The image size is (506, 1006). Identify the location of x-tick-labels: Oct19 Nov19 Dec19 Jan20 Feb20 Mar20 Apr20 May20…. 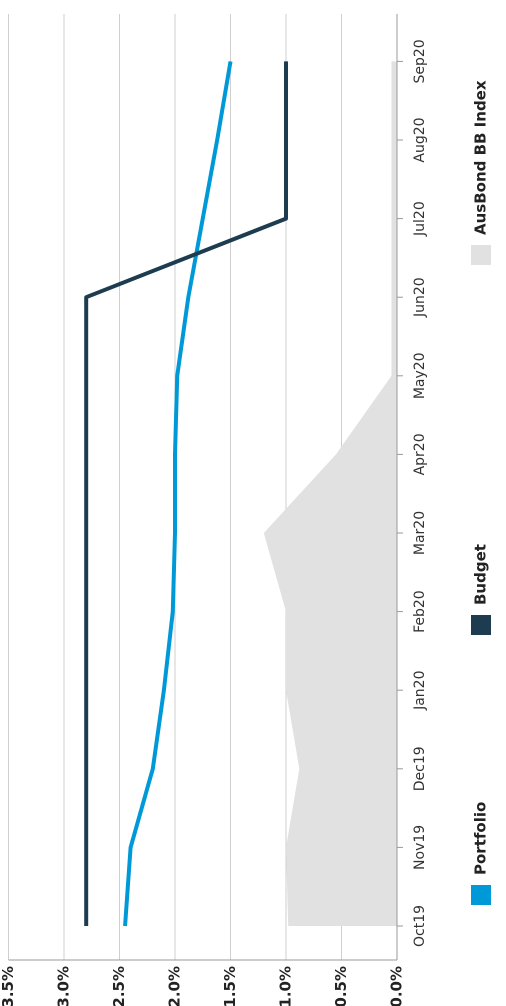
(420, 493).